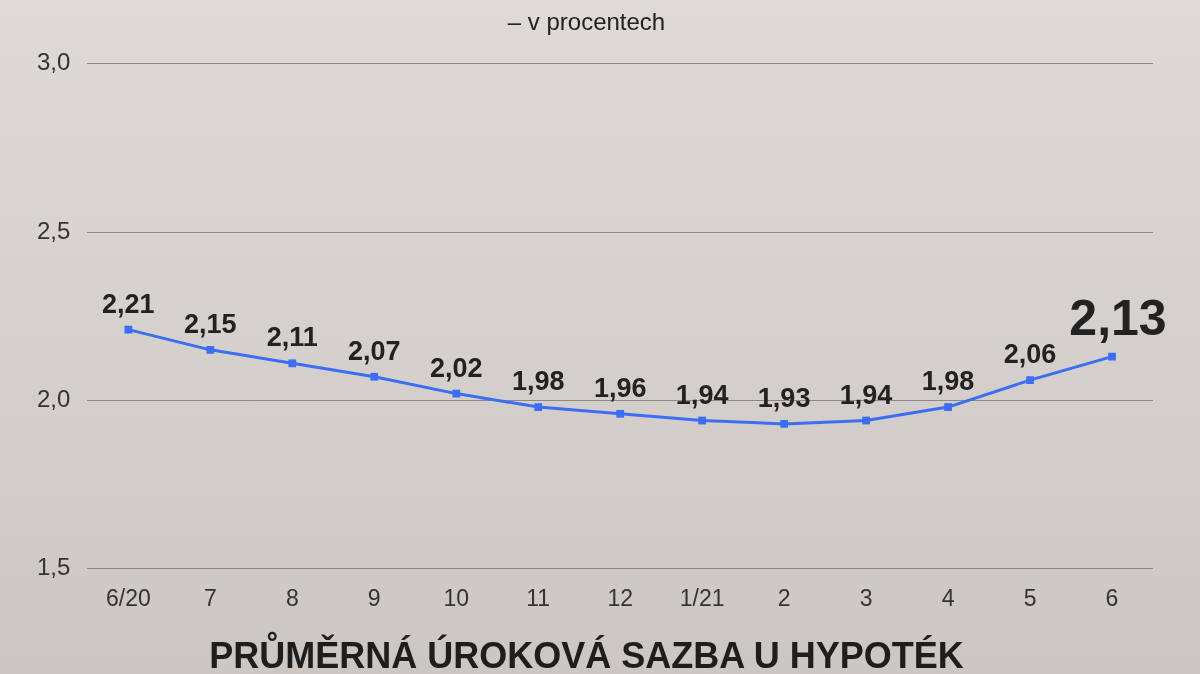 This screenshot has width=1200, height=674. Describe the element at coordinates (1030, 597) in the screenshot. I see `x-tick-label: 5` at that location.